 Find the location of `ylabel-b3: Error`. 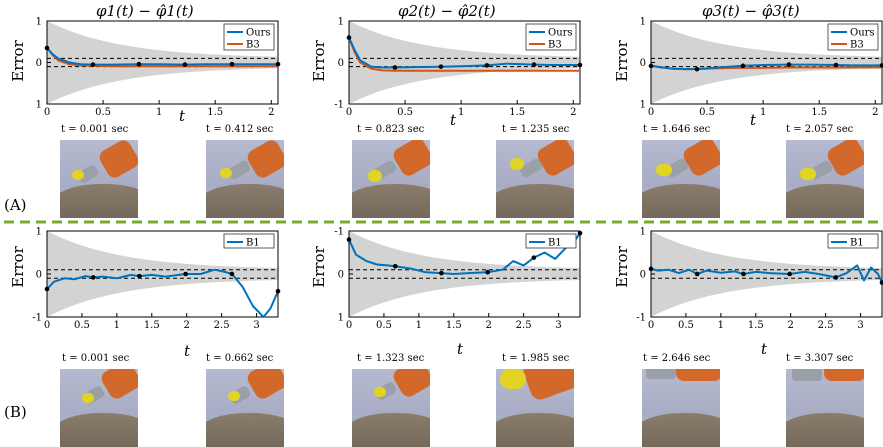

ylabel-b3: Error is located at coordinates (621, 267).